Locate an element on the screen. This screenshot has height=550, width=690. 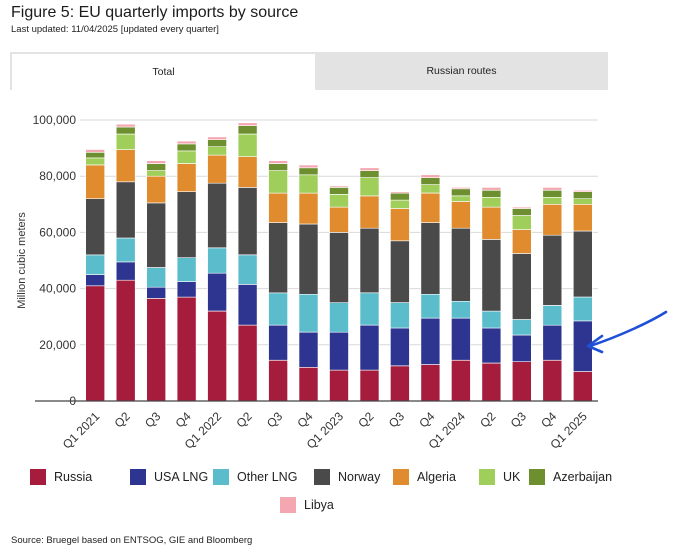
legend-item-norway: Norway is located at coordinates (347, 477).